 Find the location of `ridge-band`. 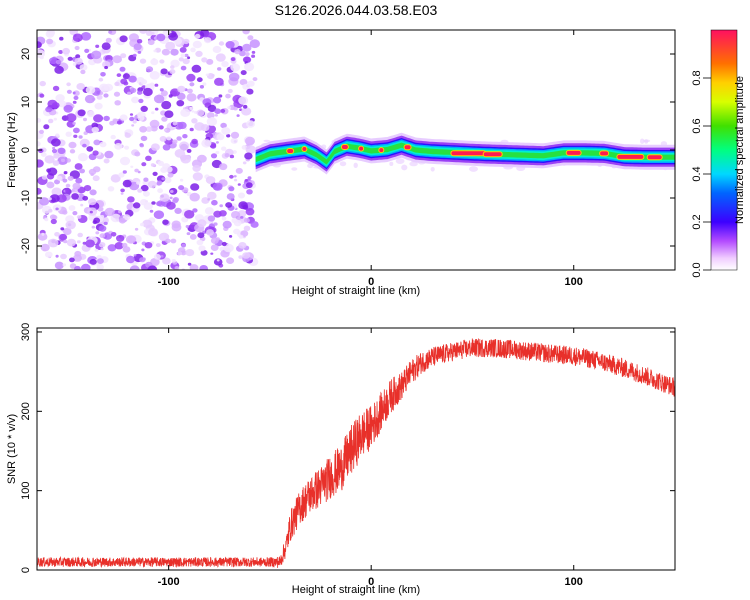

ridge-band is located at coordinates (465, 153).